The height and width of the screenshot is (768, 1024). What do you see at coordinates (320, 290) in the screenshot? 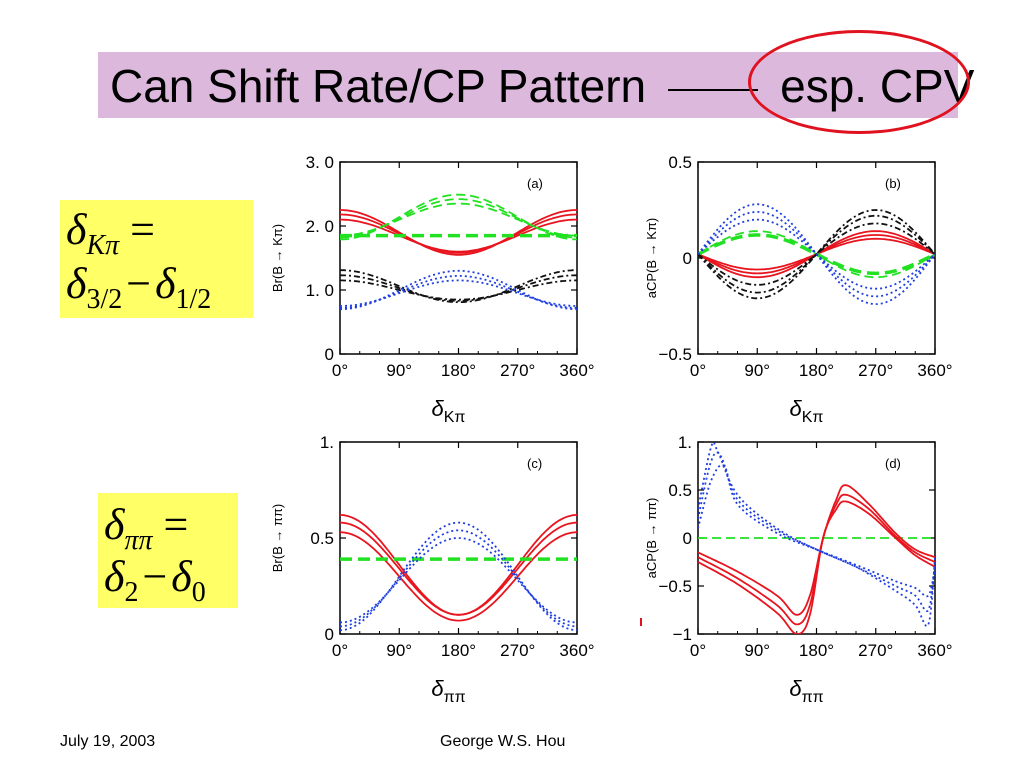
I see `y-tick-label: 1. 0` at bounding box center [320, 290].